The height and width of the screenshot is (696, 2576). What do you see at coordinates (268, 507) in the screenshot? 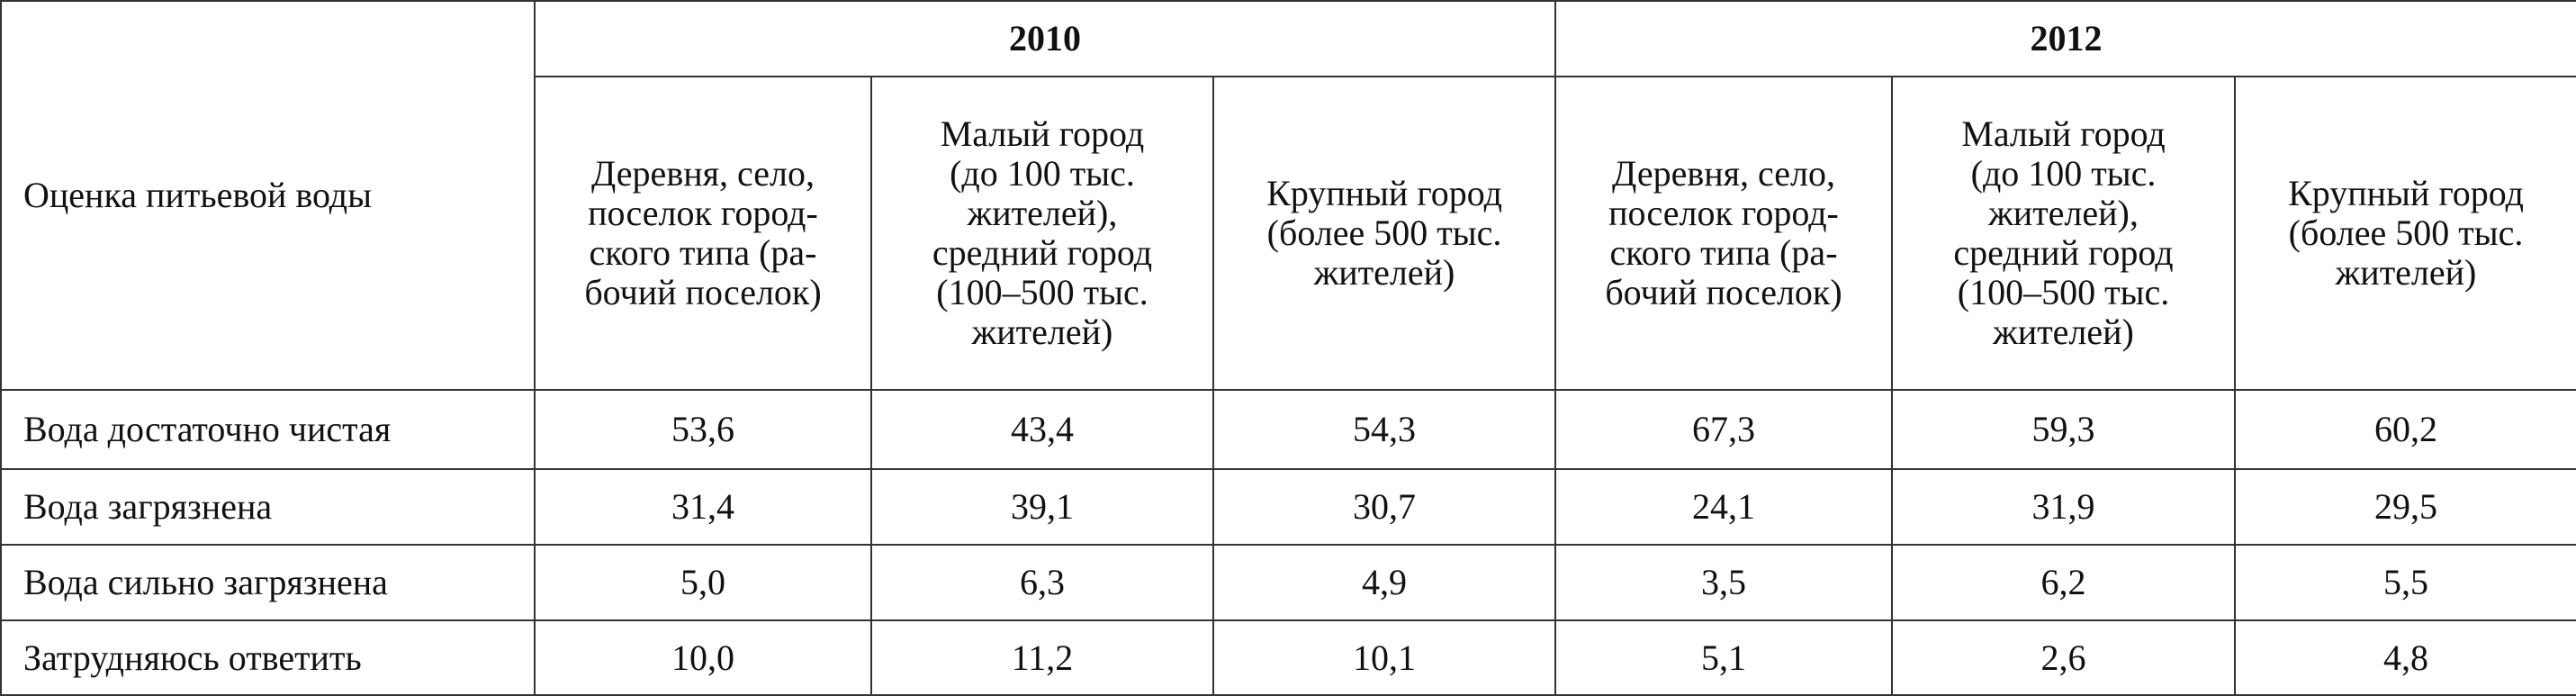
I see `row-label: Вода загрязнена` at bounding box center [268, 507].